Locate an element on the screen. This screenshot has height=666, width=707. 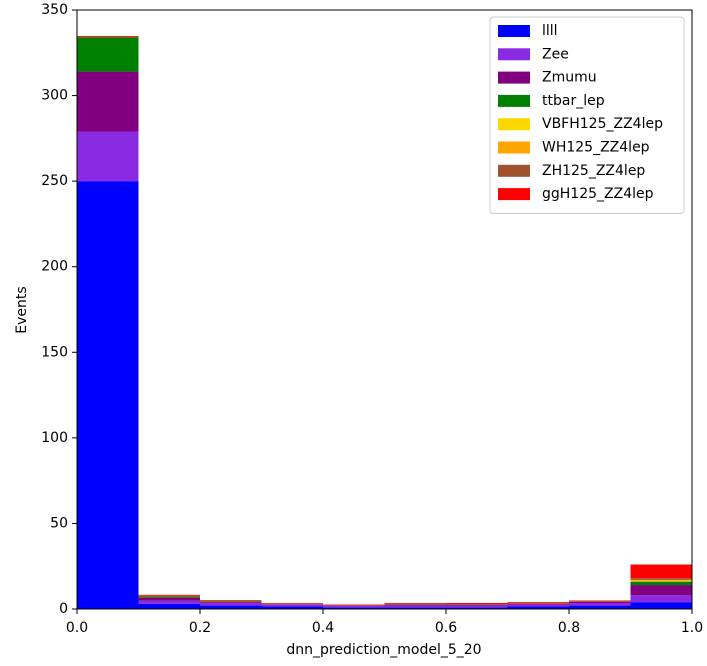
legend-box is located at coordinates (587, 115).